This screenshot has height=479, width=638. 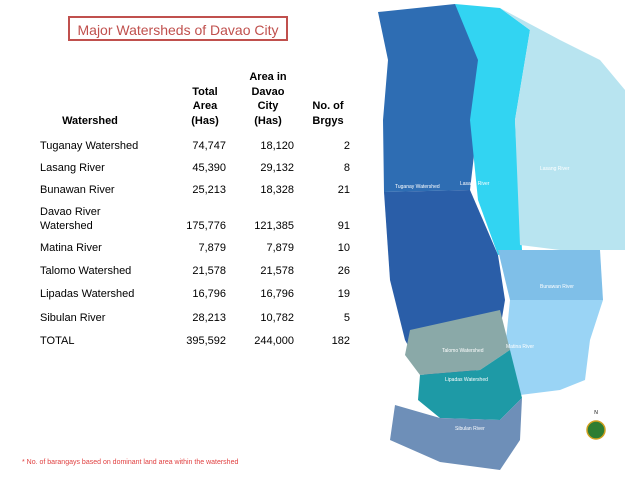 I want to click on table-cell: 10,782, so click(x=277, y=318).